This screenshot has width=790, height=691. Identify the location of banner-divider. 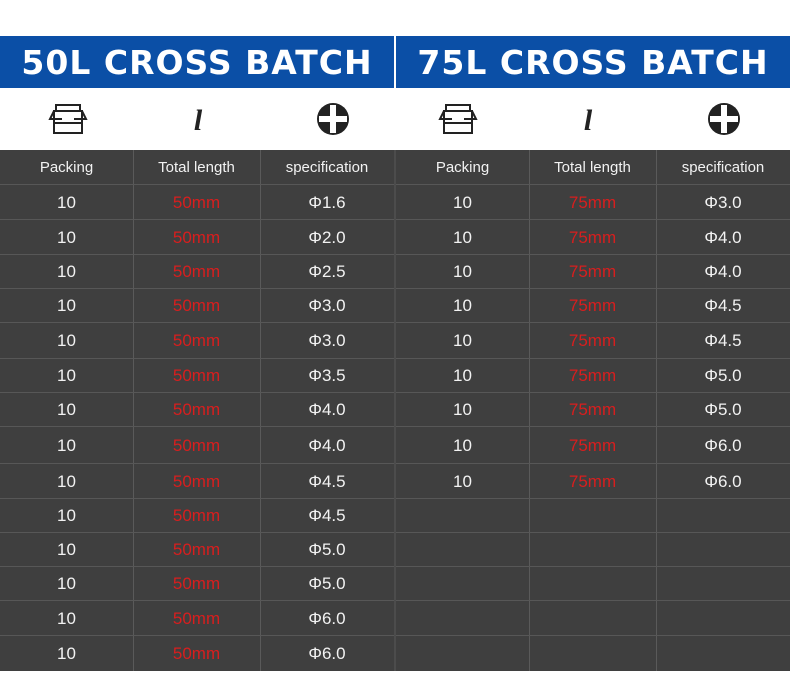
(395, 62).